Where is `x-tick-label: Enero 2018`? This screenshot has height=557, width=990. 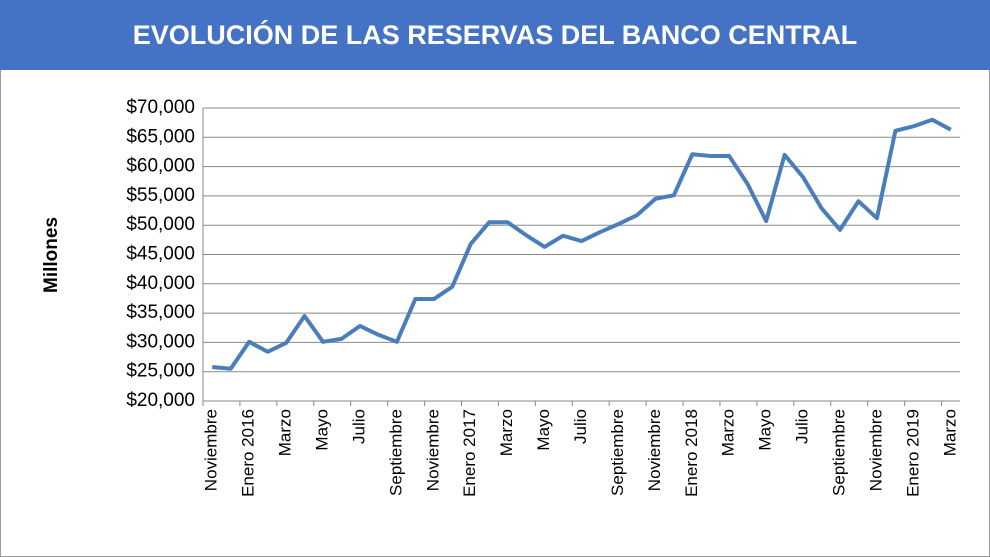 x-tick-label: Enero 2018 is located at coordinates (691, 453).